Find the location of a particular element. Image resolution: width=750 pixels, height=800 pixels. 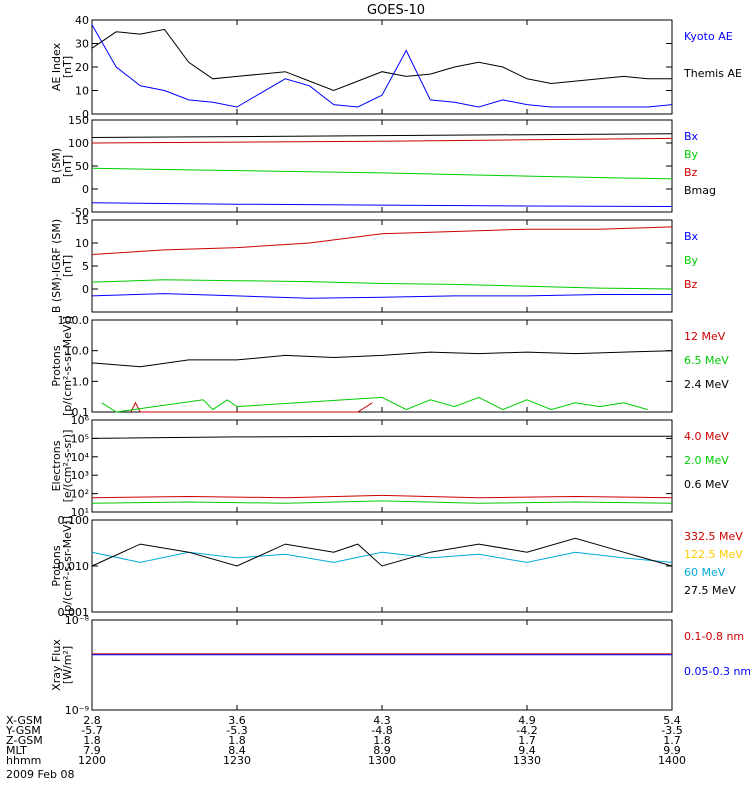

legend-entry: 0.6 MeV is located at coordinates (706, 484).